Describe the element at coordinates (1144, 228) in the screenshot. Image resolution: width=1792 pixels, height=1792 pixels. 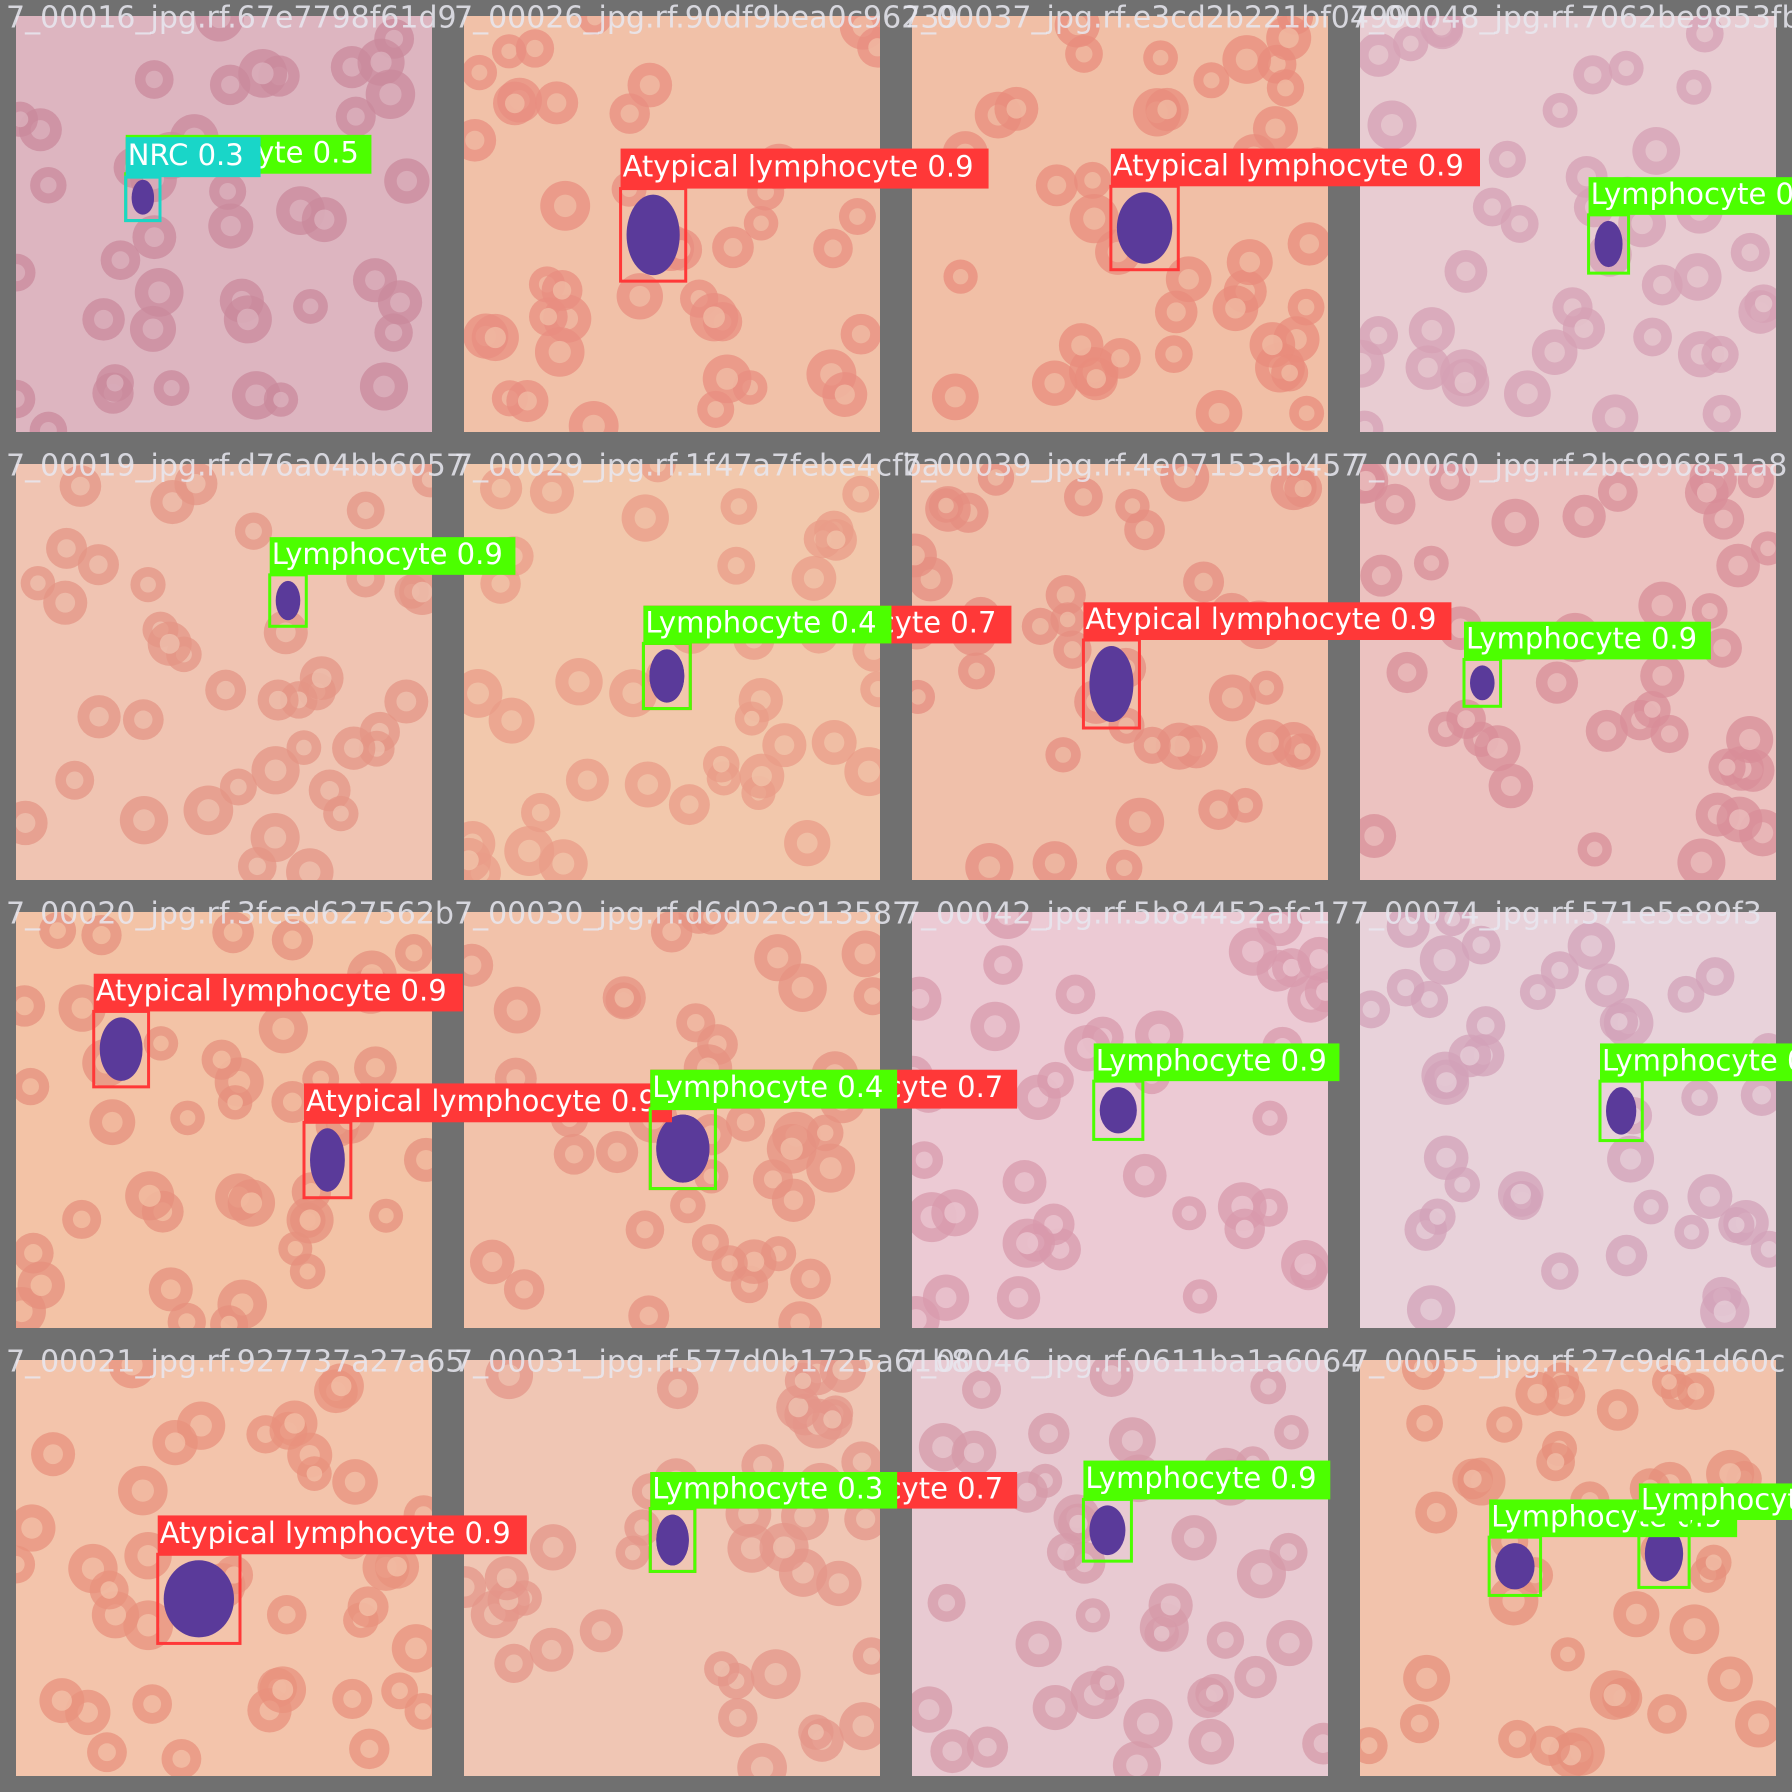
I see `bounding-box` at that location.